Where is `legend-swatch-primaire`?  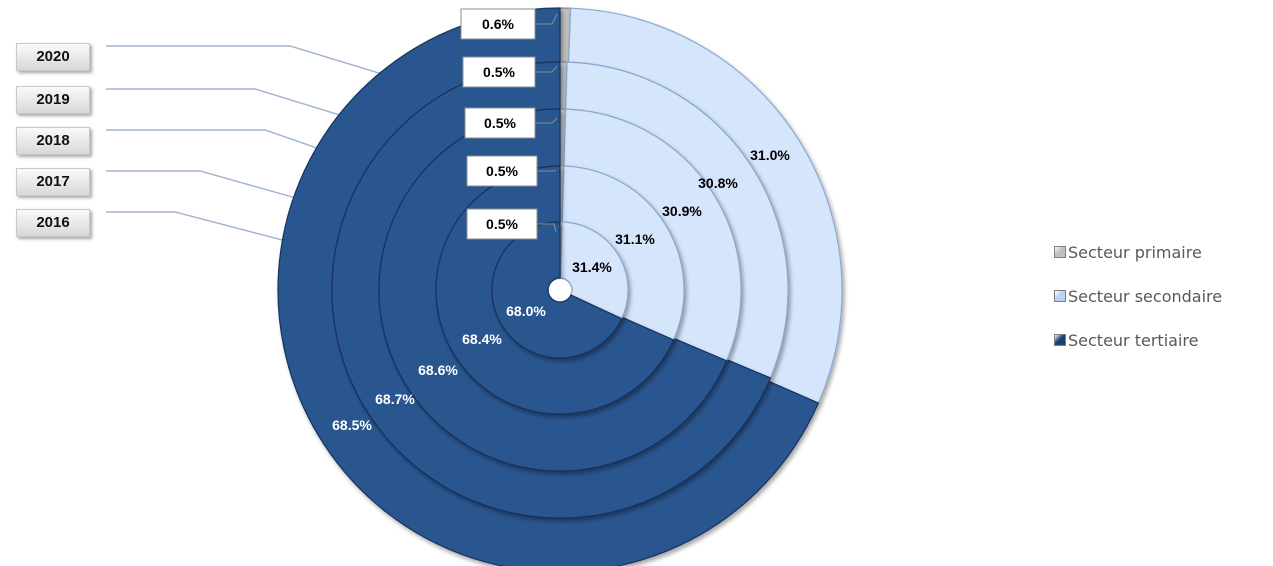 legend-swatch-primaire is located at coordinates (1060, 252).